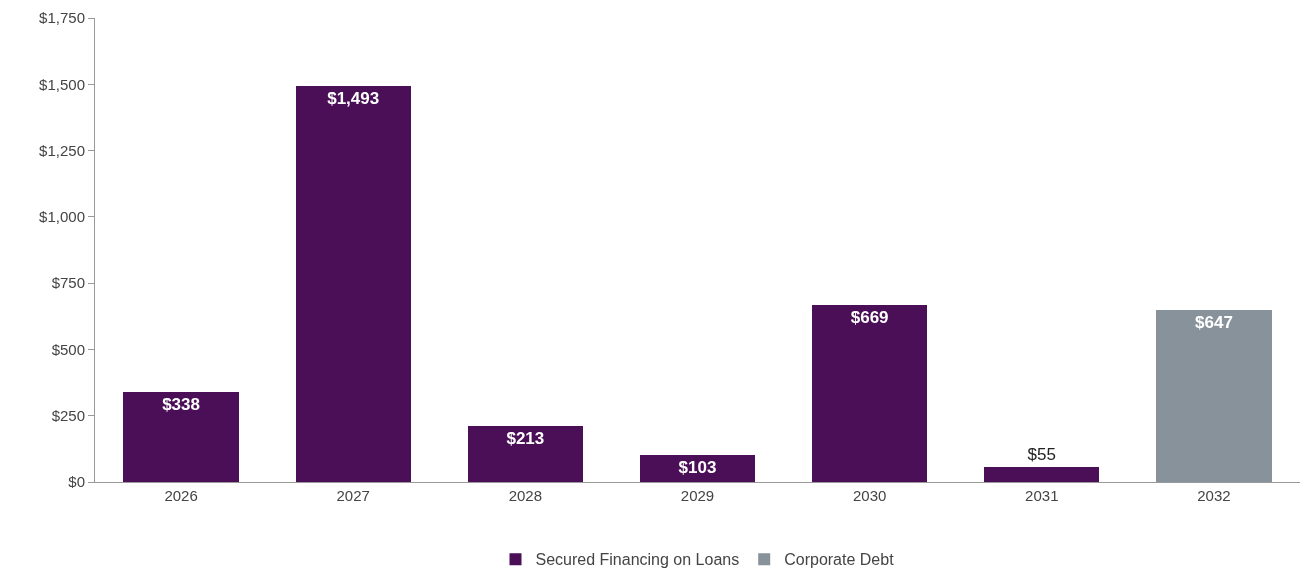 The height and width of the screenshot is (588, 1315). What do you see at coordinates (62, 217) in the screenshot?
I see `y-tick-label: $1,000` at bounding box center [62, 217].